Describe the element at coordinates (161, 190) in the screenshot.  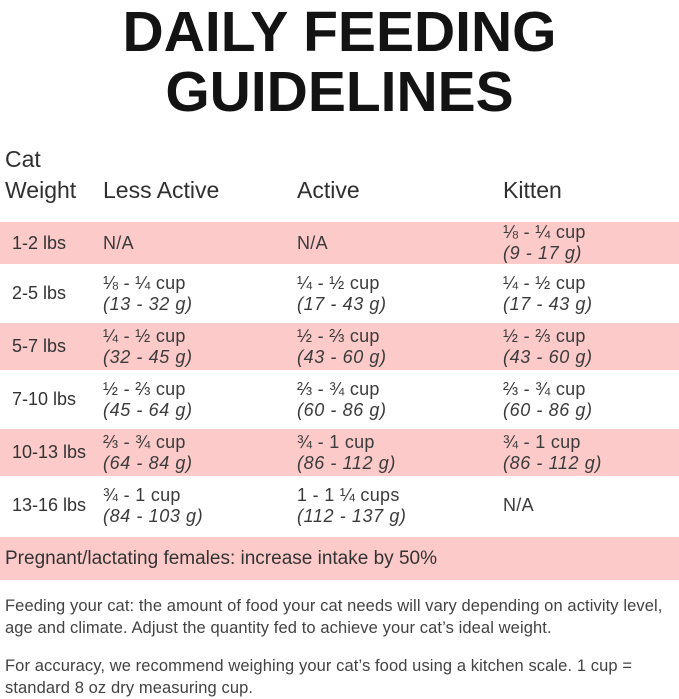
I see `table-header-less-active: Less Active` at that location.